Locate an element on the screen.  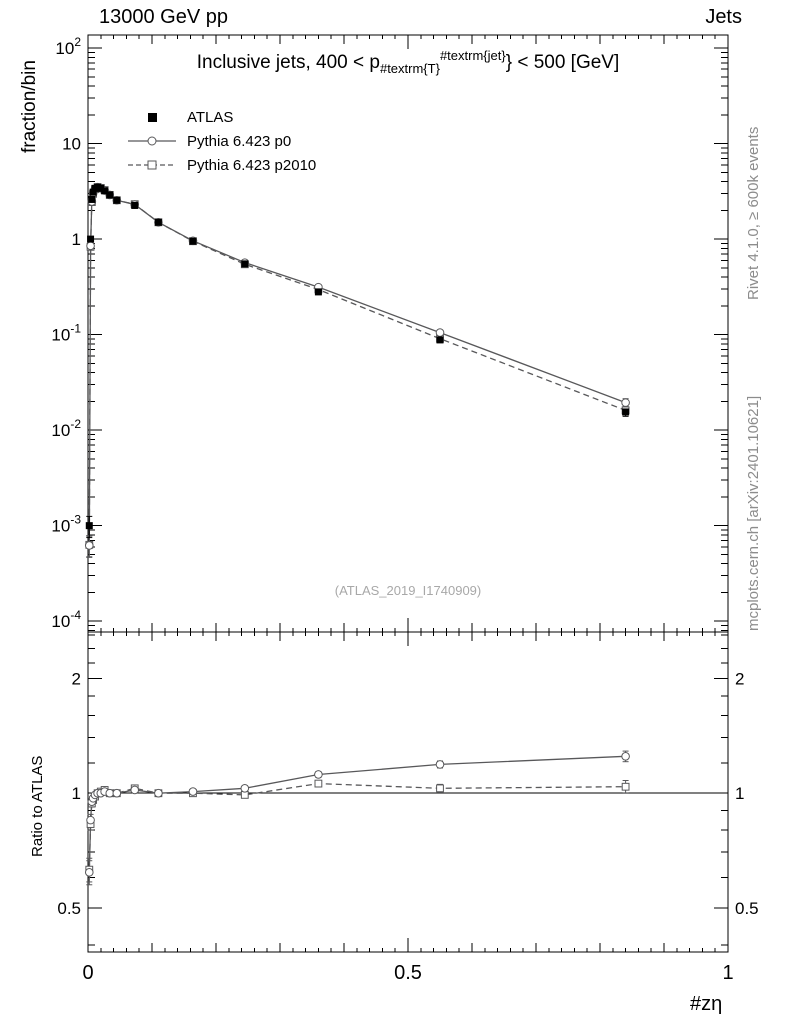
legend-label-pythia-p0: Pythia 6.423 p0 is located at coordinates (239, 141).